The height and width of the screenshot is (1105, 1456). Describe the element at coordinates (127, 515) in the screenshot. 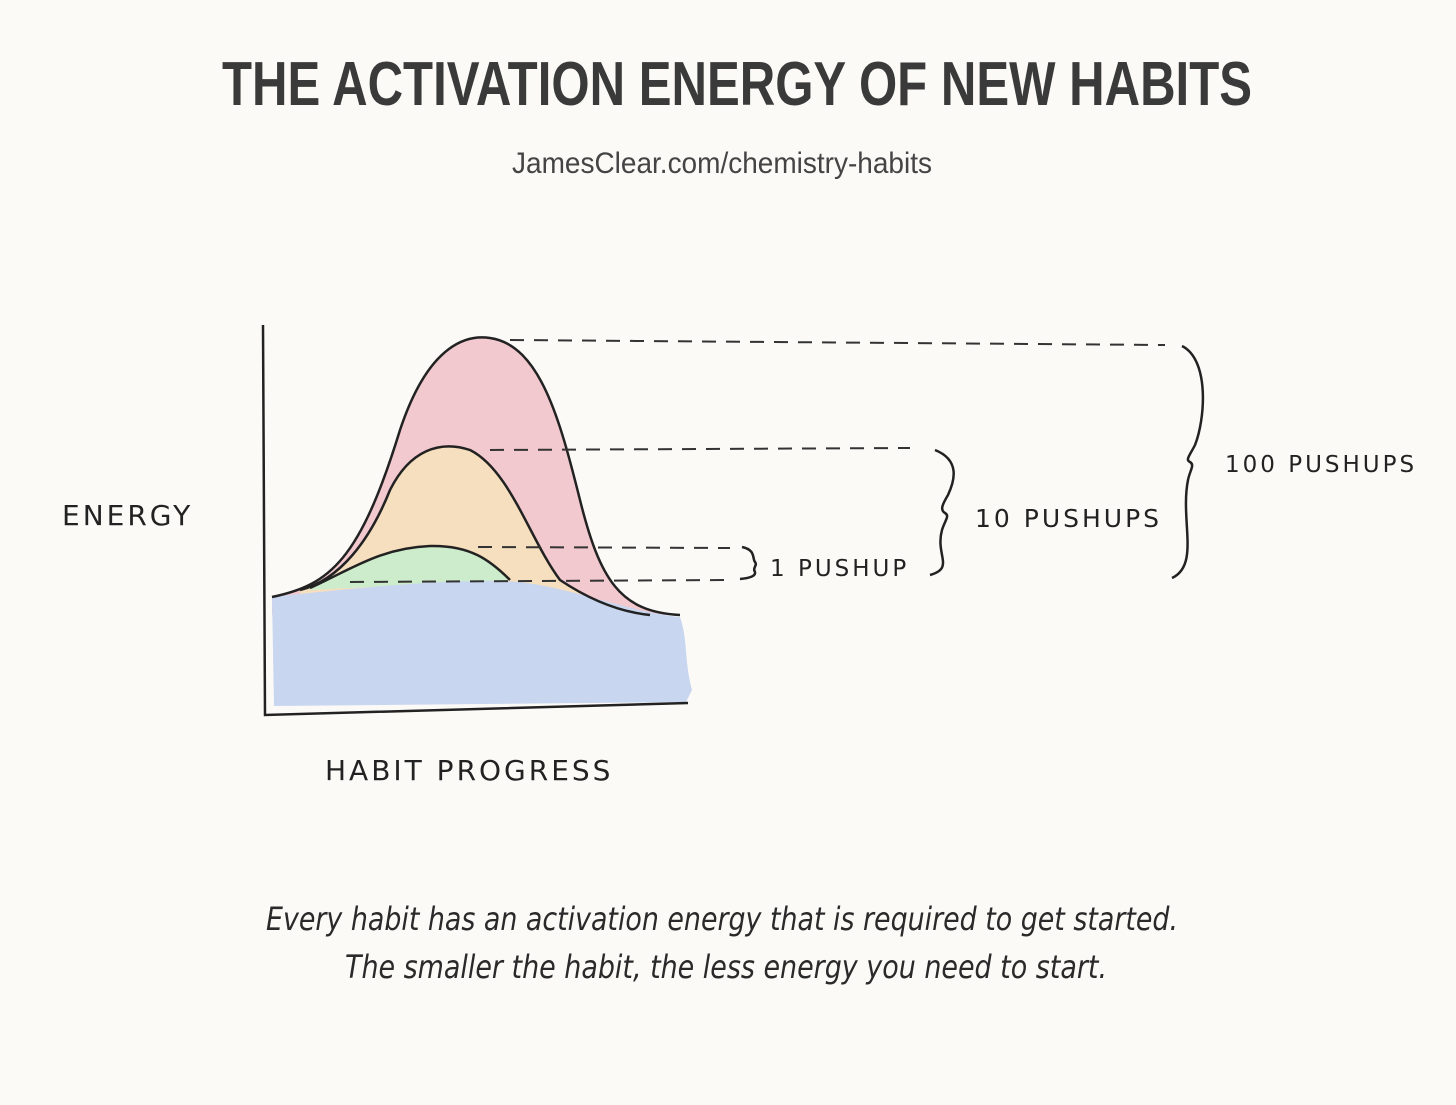

I see `y-axis-label: ENERGY` at that location.